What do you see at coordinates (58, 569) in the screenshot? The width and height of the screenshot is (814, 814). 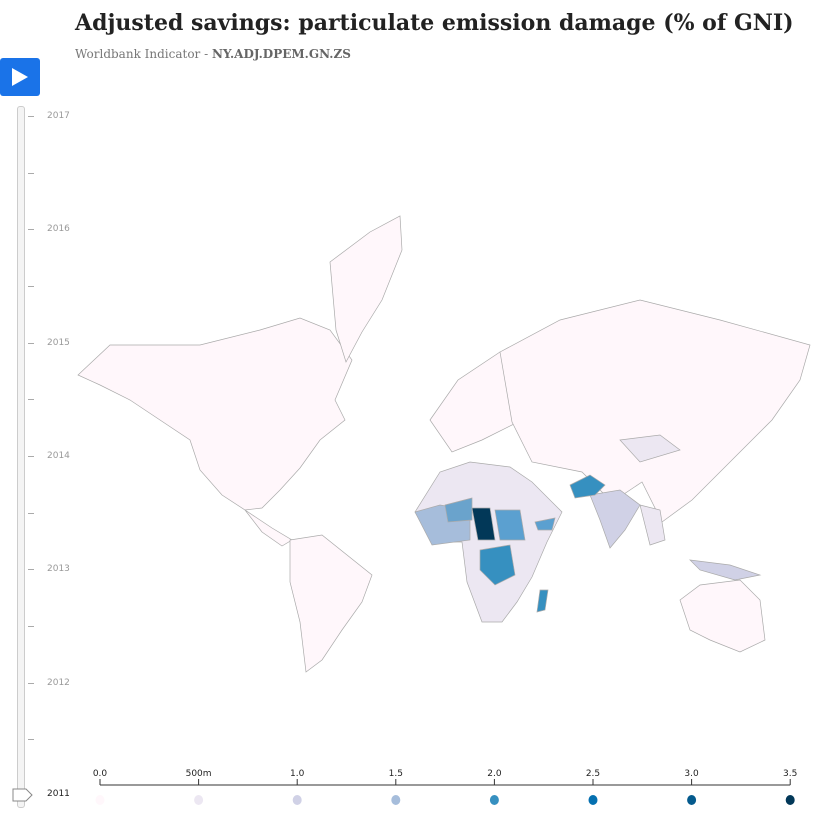 I see `year-label: 2013` at bounding box center [58, 569].